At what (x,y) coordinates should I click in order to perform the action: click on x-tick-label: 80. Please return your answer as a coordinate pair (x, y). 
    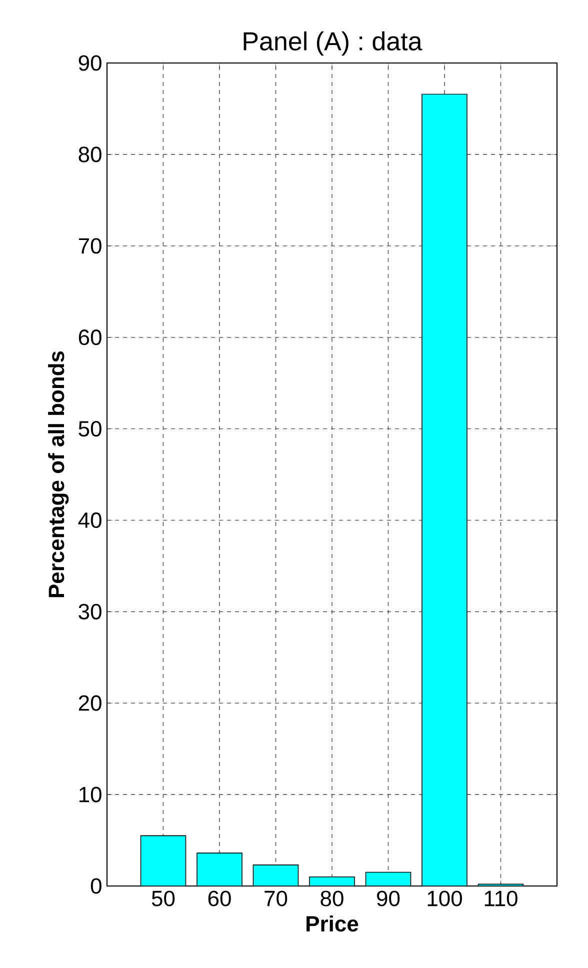
    Looking at the image, I should click on (332, 898).